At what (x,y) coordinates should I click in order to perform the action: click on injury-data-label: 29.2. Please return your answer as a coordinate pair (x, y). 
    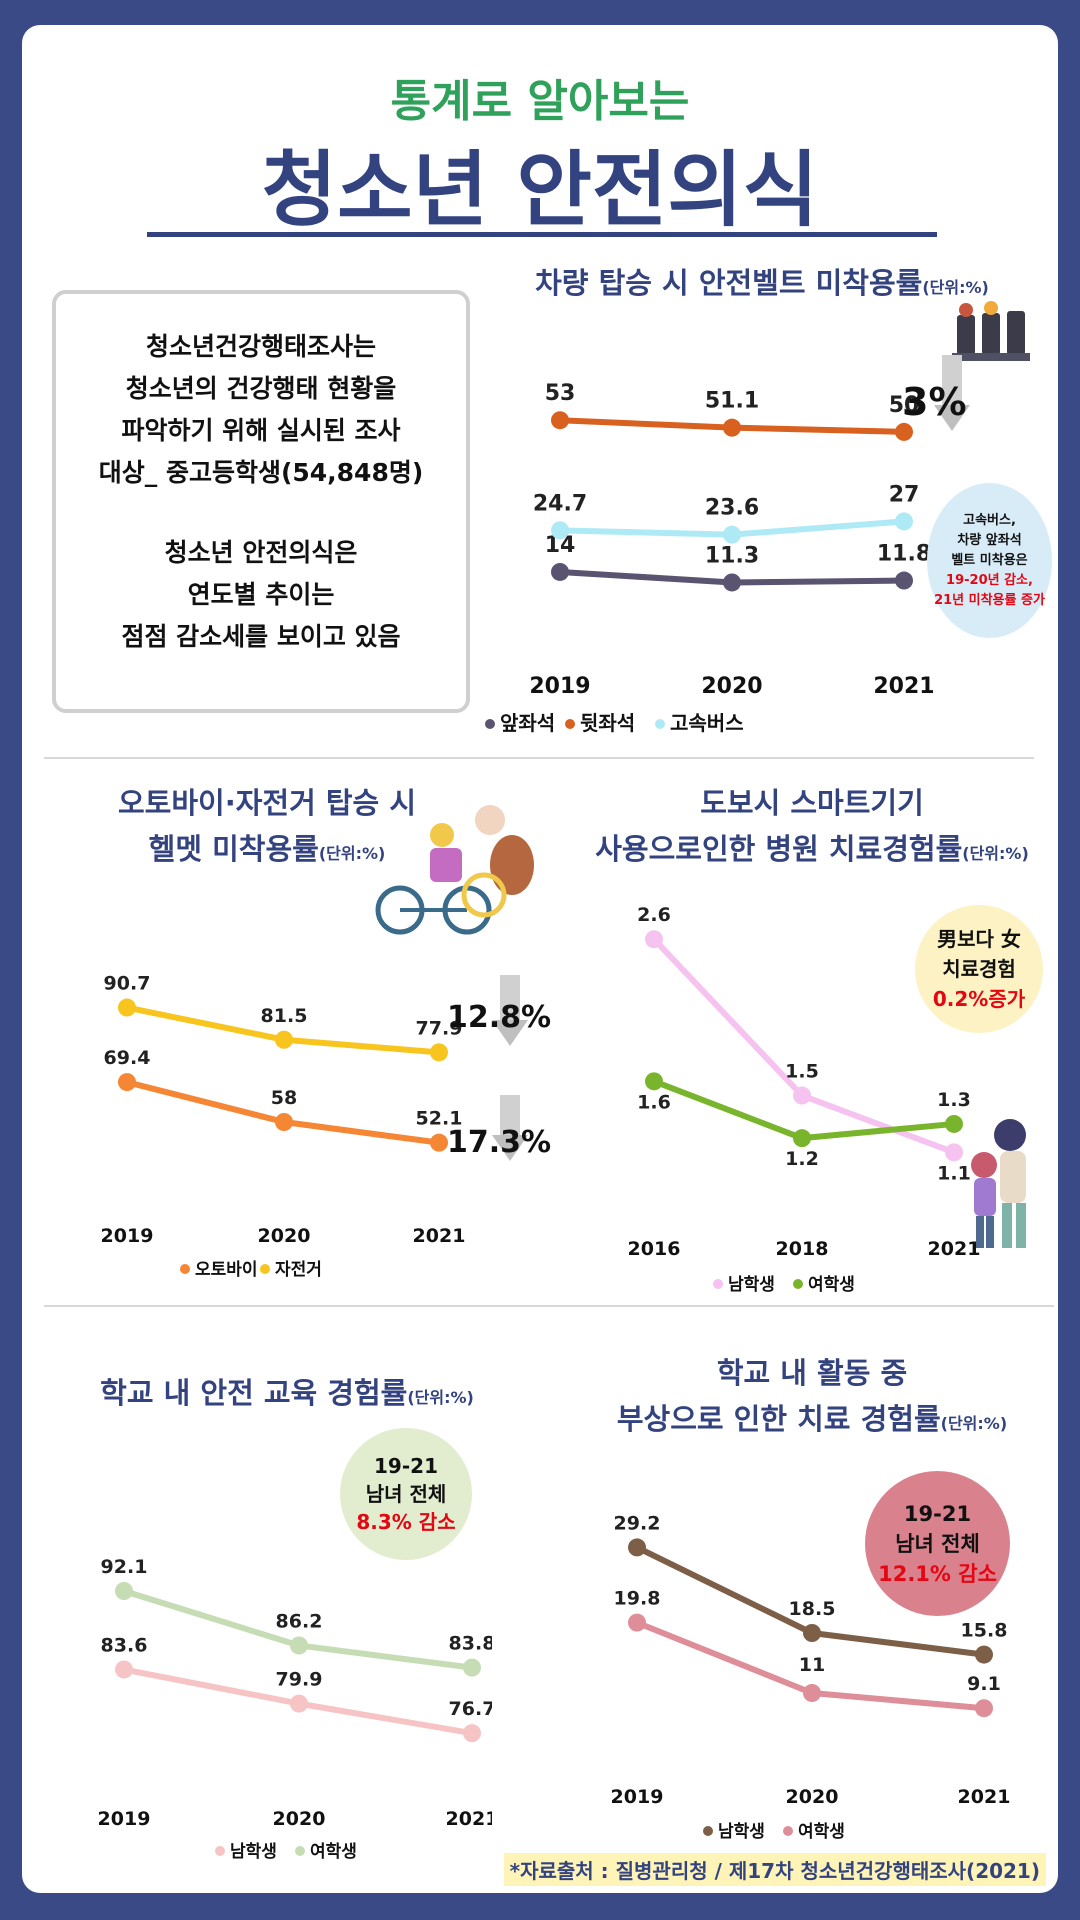
    Looking at the image, I should click on (637, 1524).